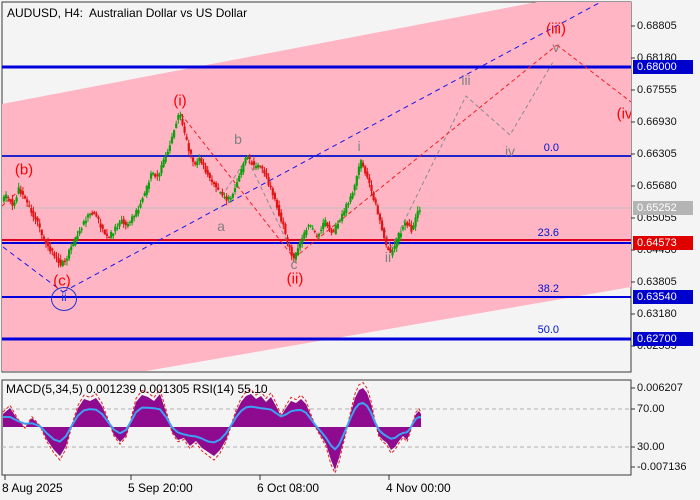 Image resolution: width=700 pixels, height=500 pixels. Describe the element at coordinates (548, 330) in the screenshot. I see `fib-label-50.0: 50.0` at that location.